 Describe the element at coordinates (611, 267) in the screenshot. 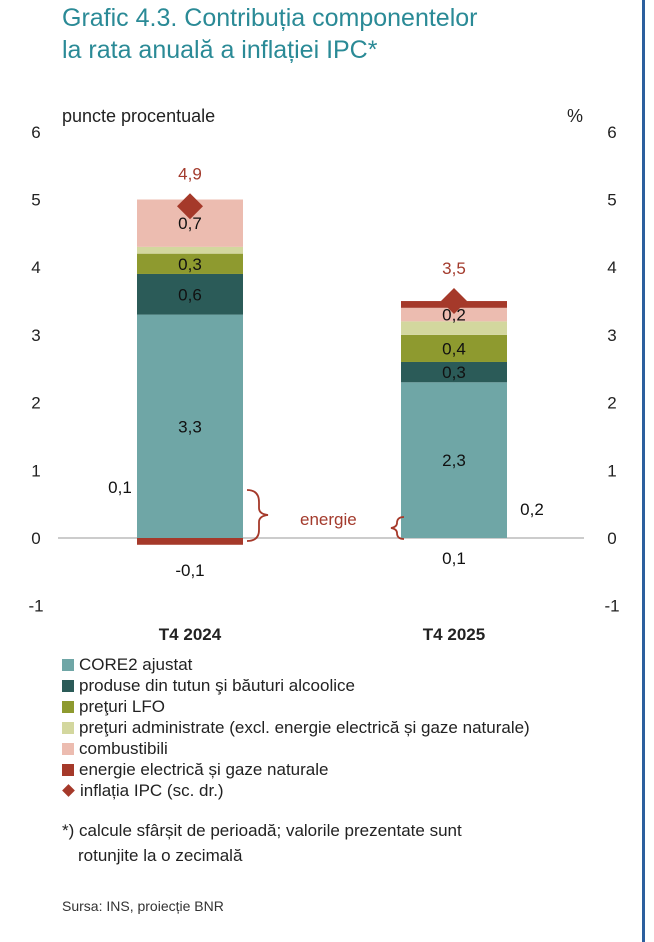

I see `y-tick-label-right: 4` at that location.